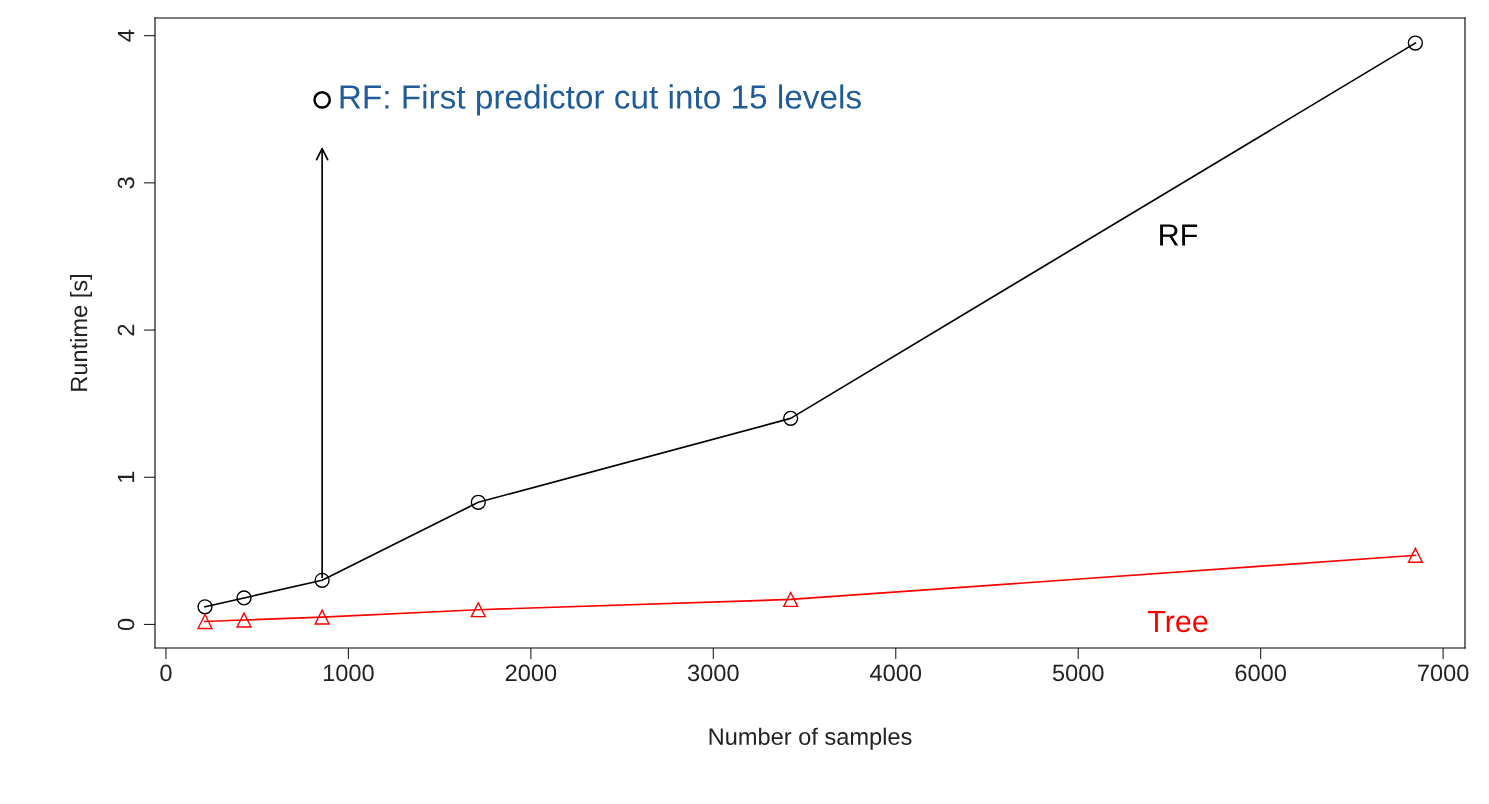 Image resolution: width=1489 pixels, height=804 pixels. I want to click on x-axis-title: Number of samples, so click(810, 738).